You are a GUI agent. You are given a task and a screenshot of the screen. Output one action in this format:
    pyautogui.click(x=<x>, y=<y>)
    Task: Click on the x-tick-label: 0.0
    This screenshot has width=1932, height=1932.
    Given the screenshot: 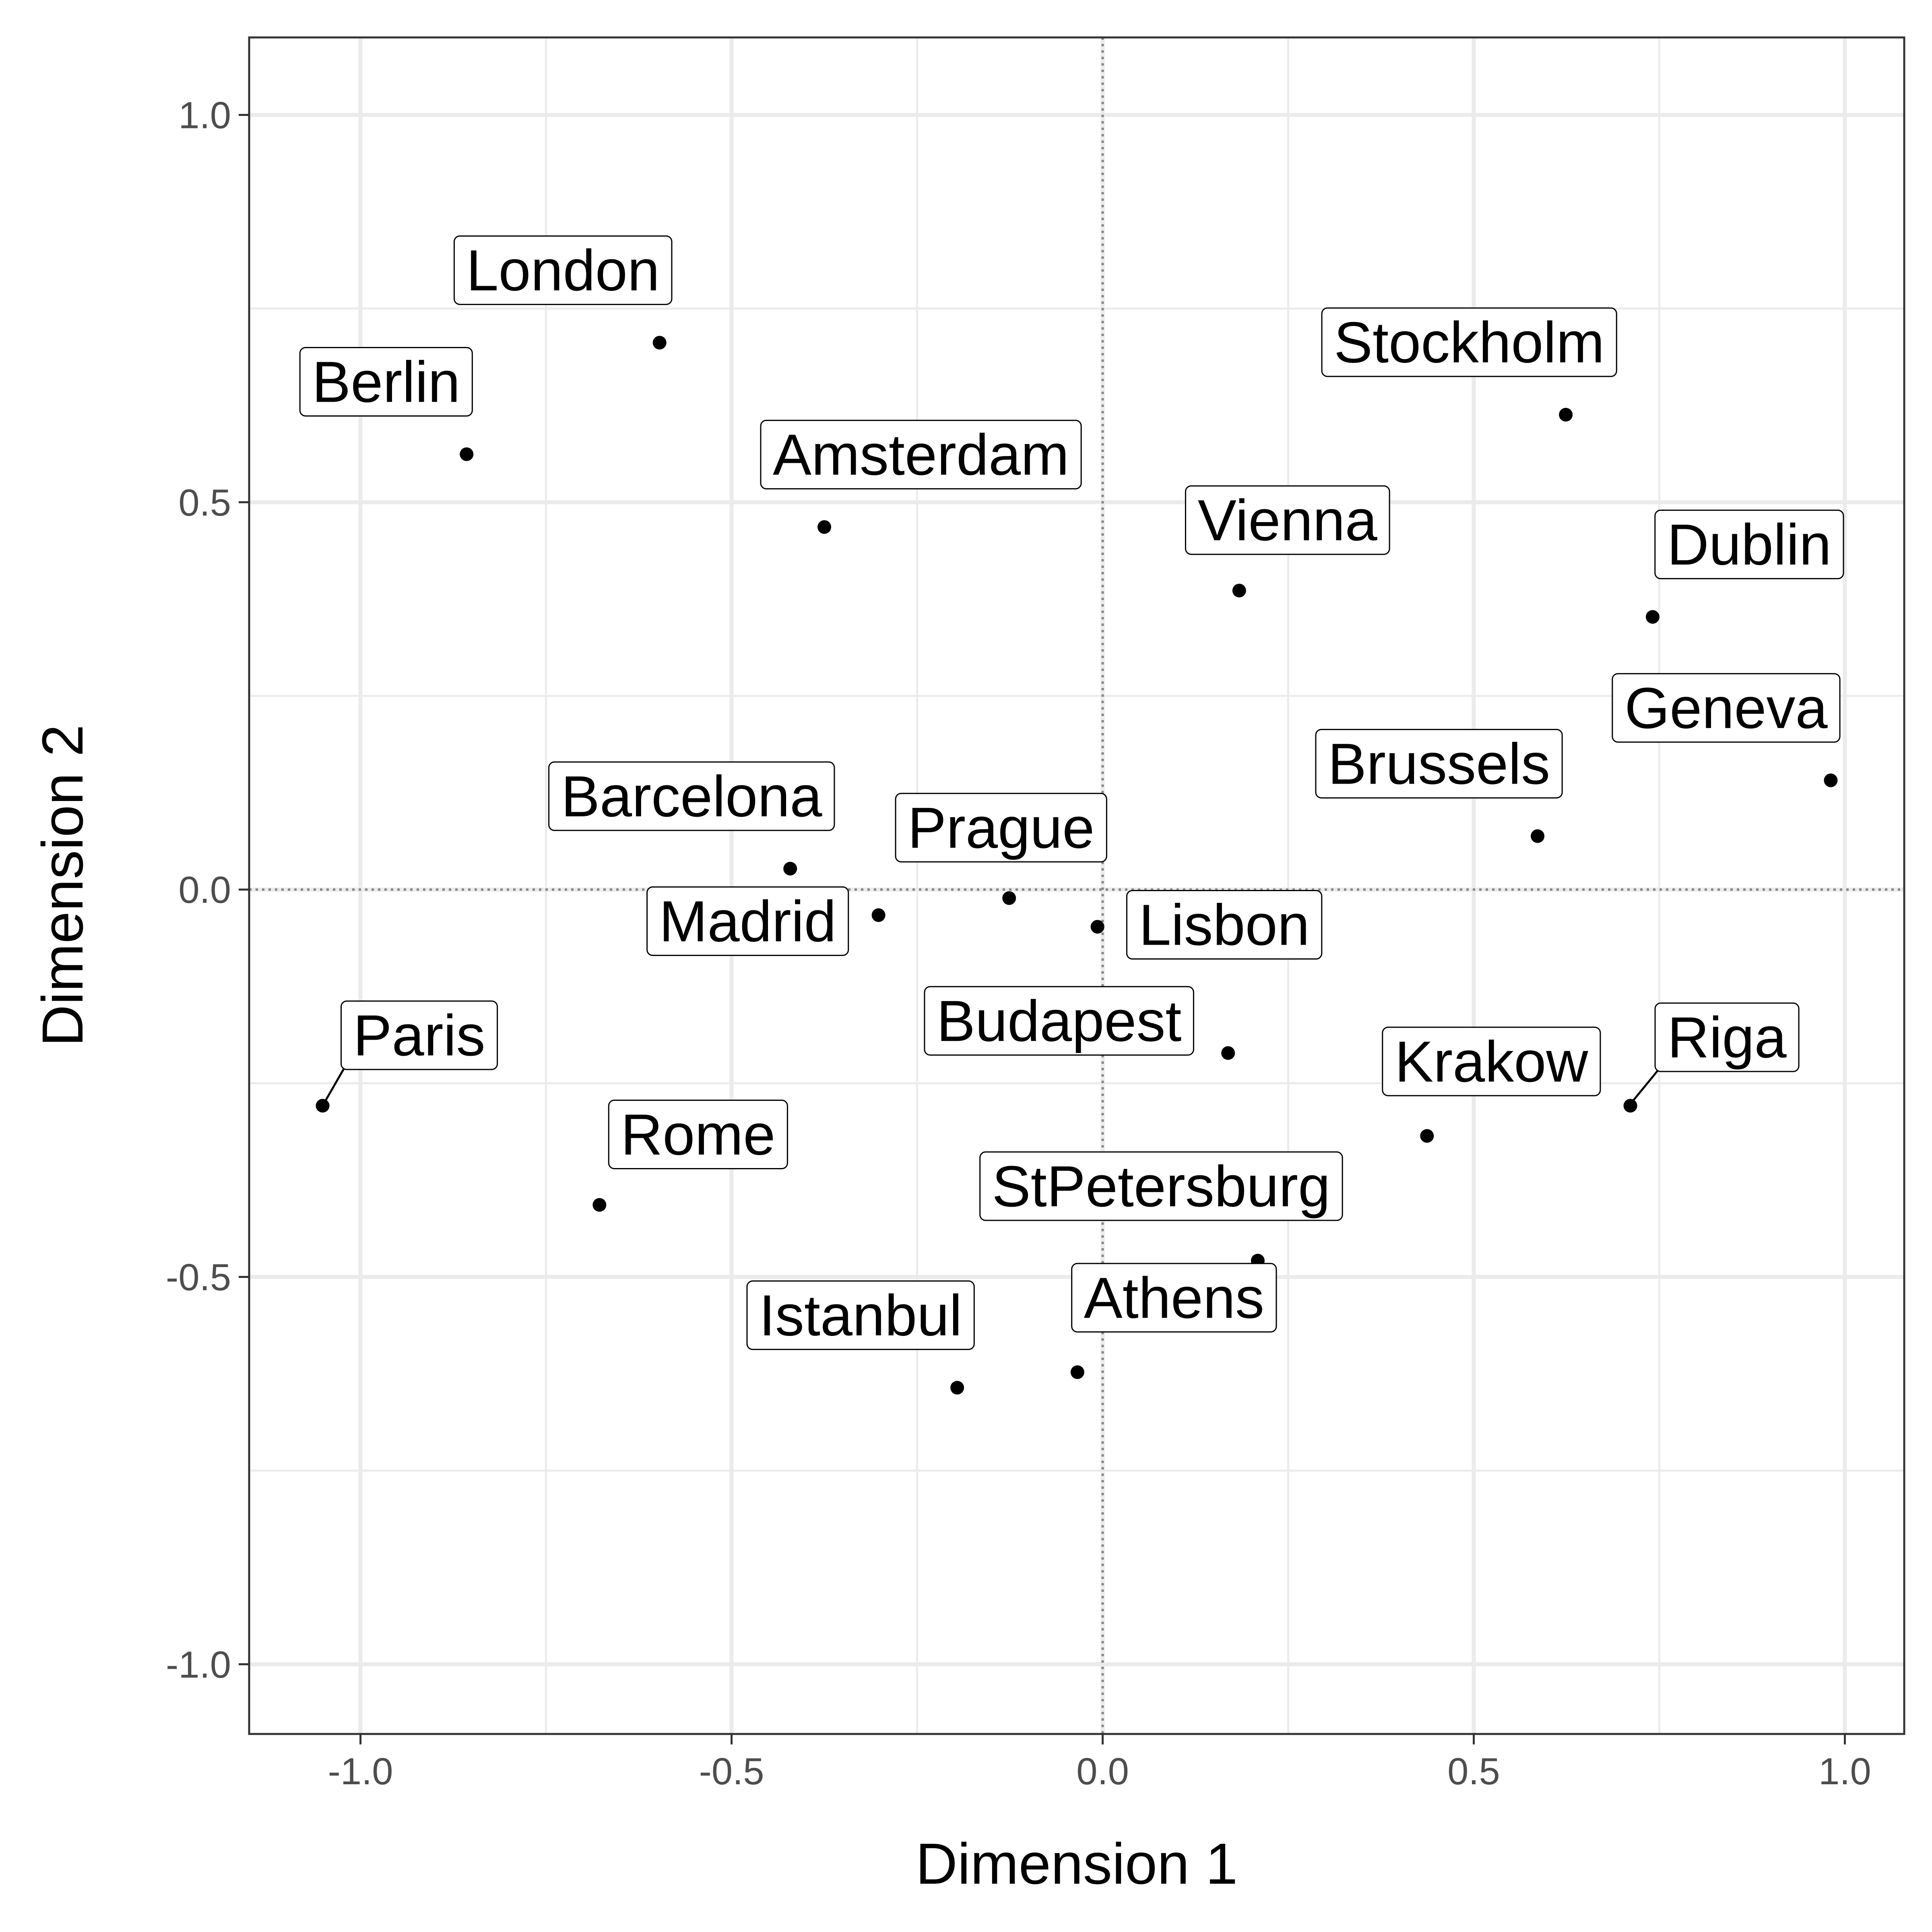 What is the action you would take?
    pyautogui.click(x=1102, y=1771)
    